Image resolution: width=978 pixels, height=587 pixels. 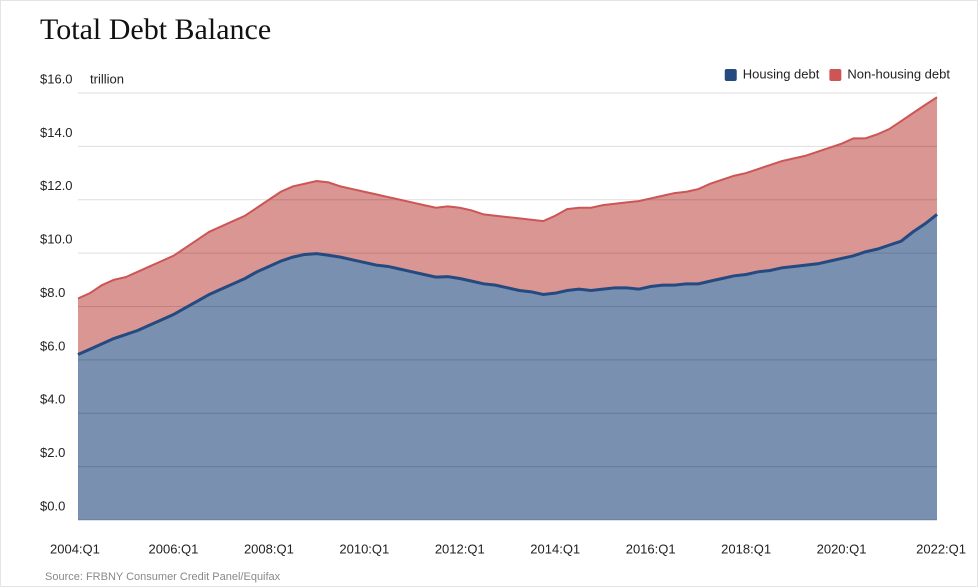 I want to click on y-tick-label: $8.0, so click(x=52, y=292).